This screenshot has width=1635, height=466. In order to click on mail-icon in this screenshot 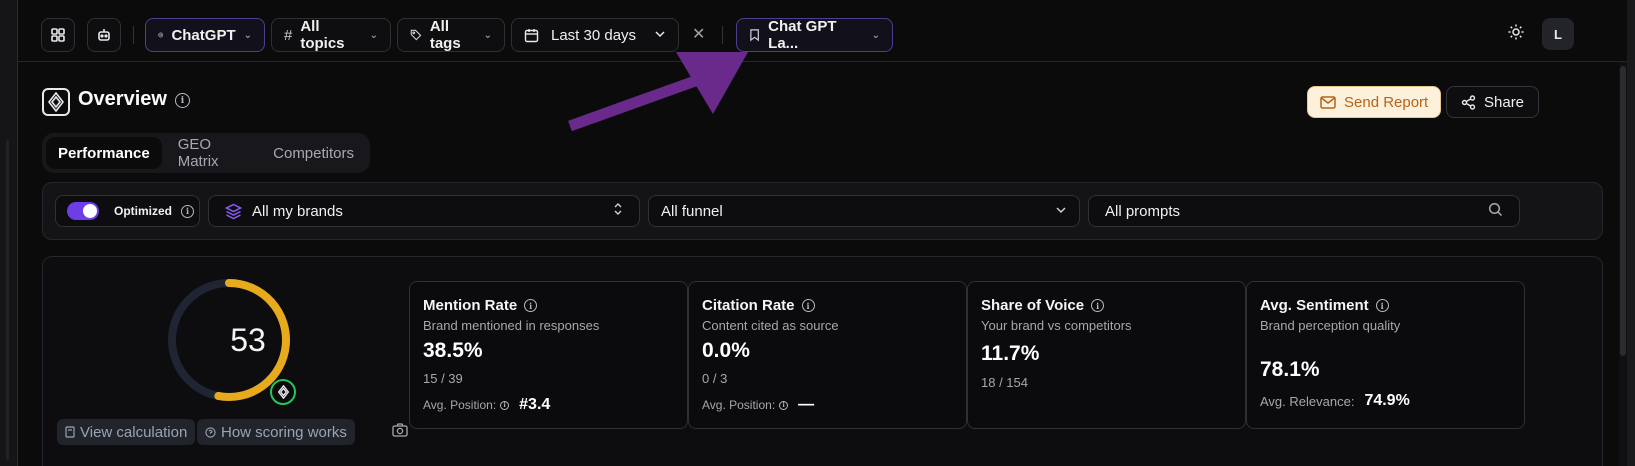, I will do `click(1328, 102)`.